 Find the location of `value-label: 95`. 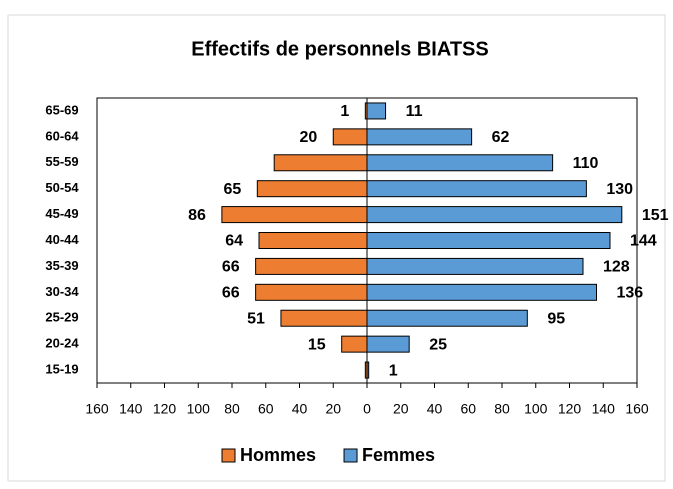

value-label: 95 is located at coordinates (556, 318).